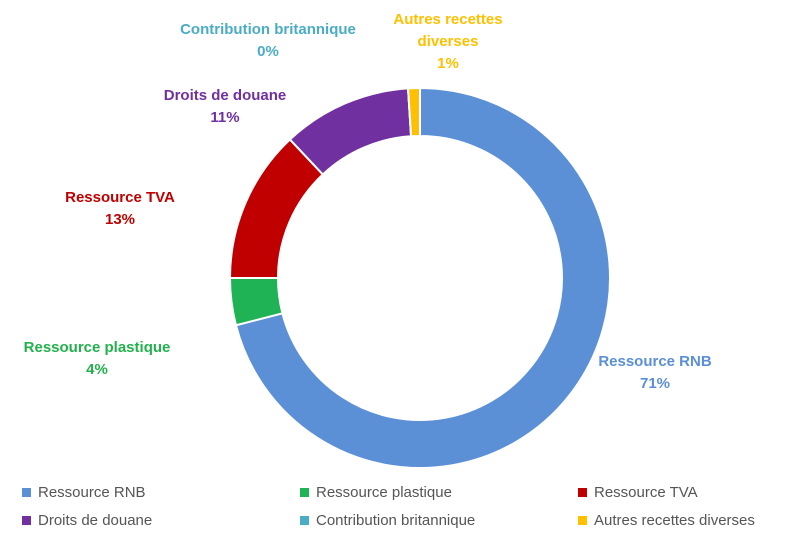 The width and height of the screenshot is (790, 534). I want to click on legend-label: Droits de douane, so click(95, 520).